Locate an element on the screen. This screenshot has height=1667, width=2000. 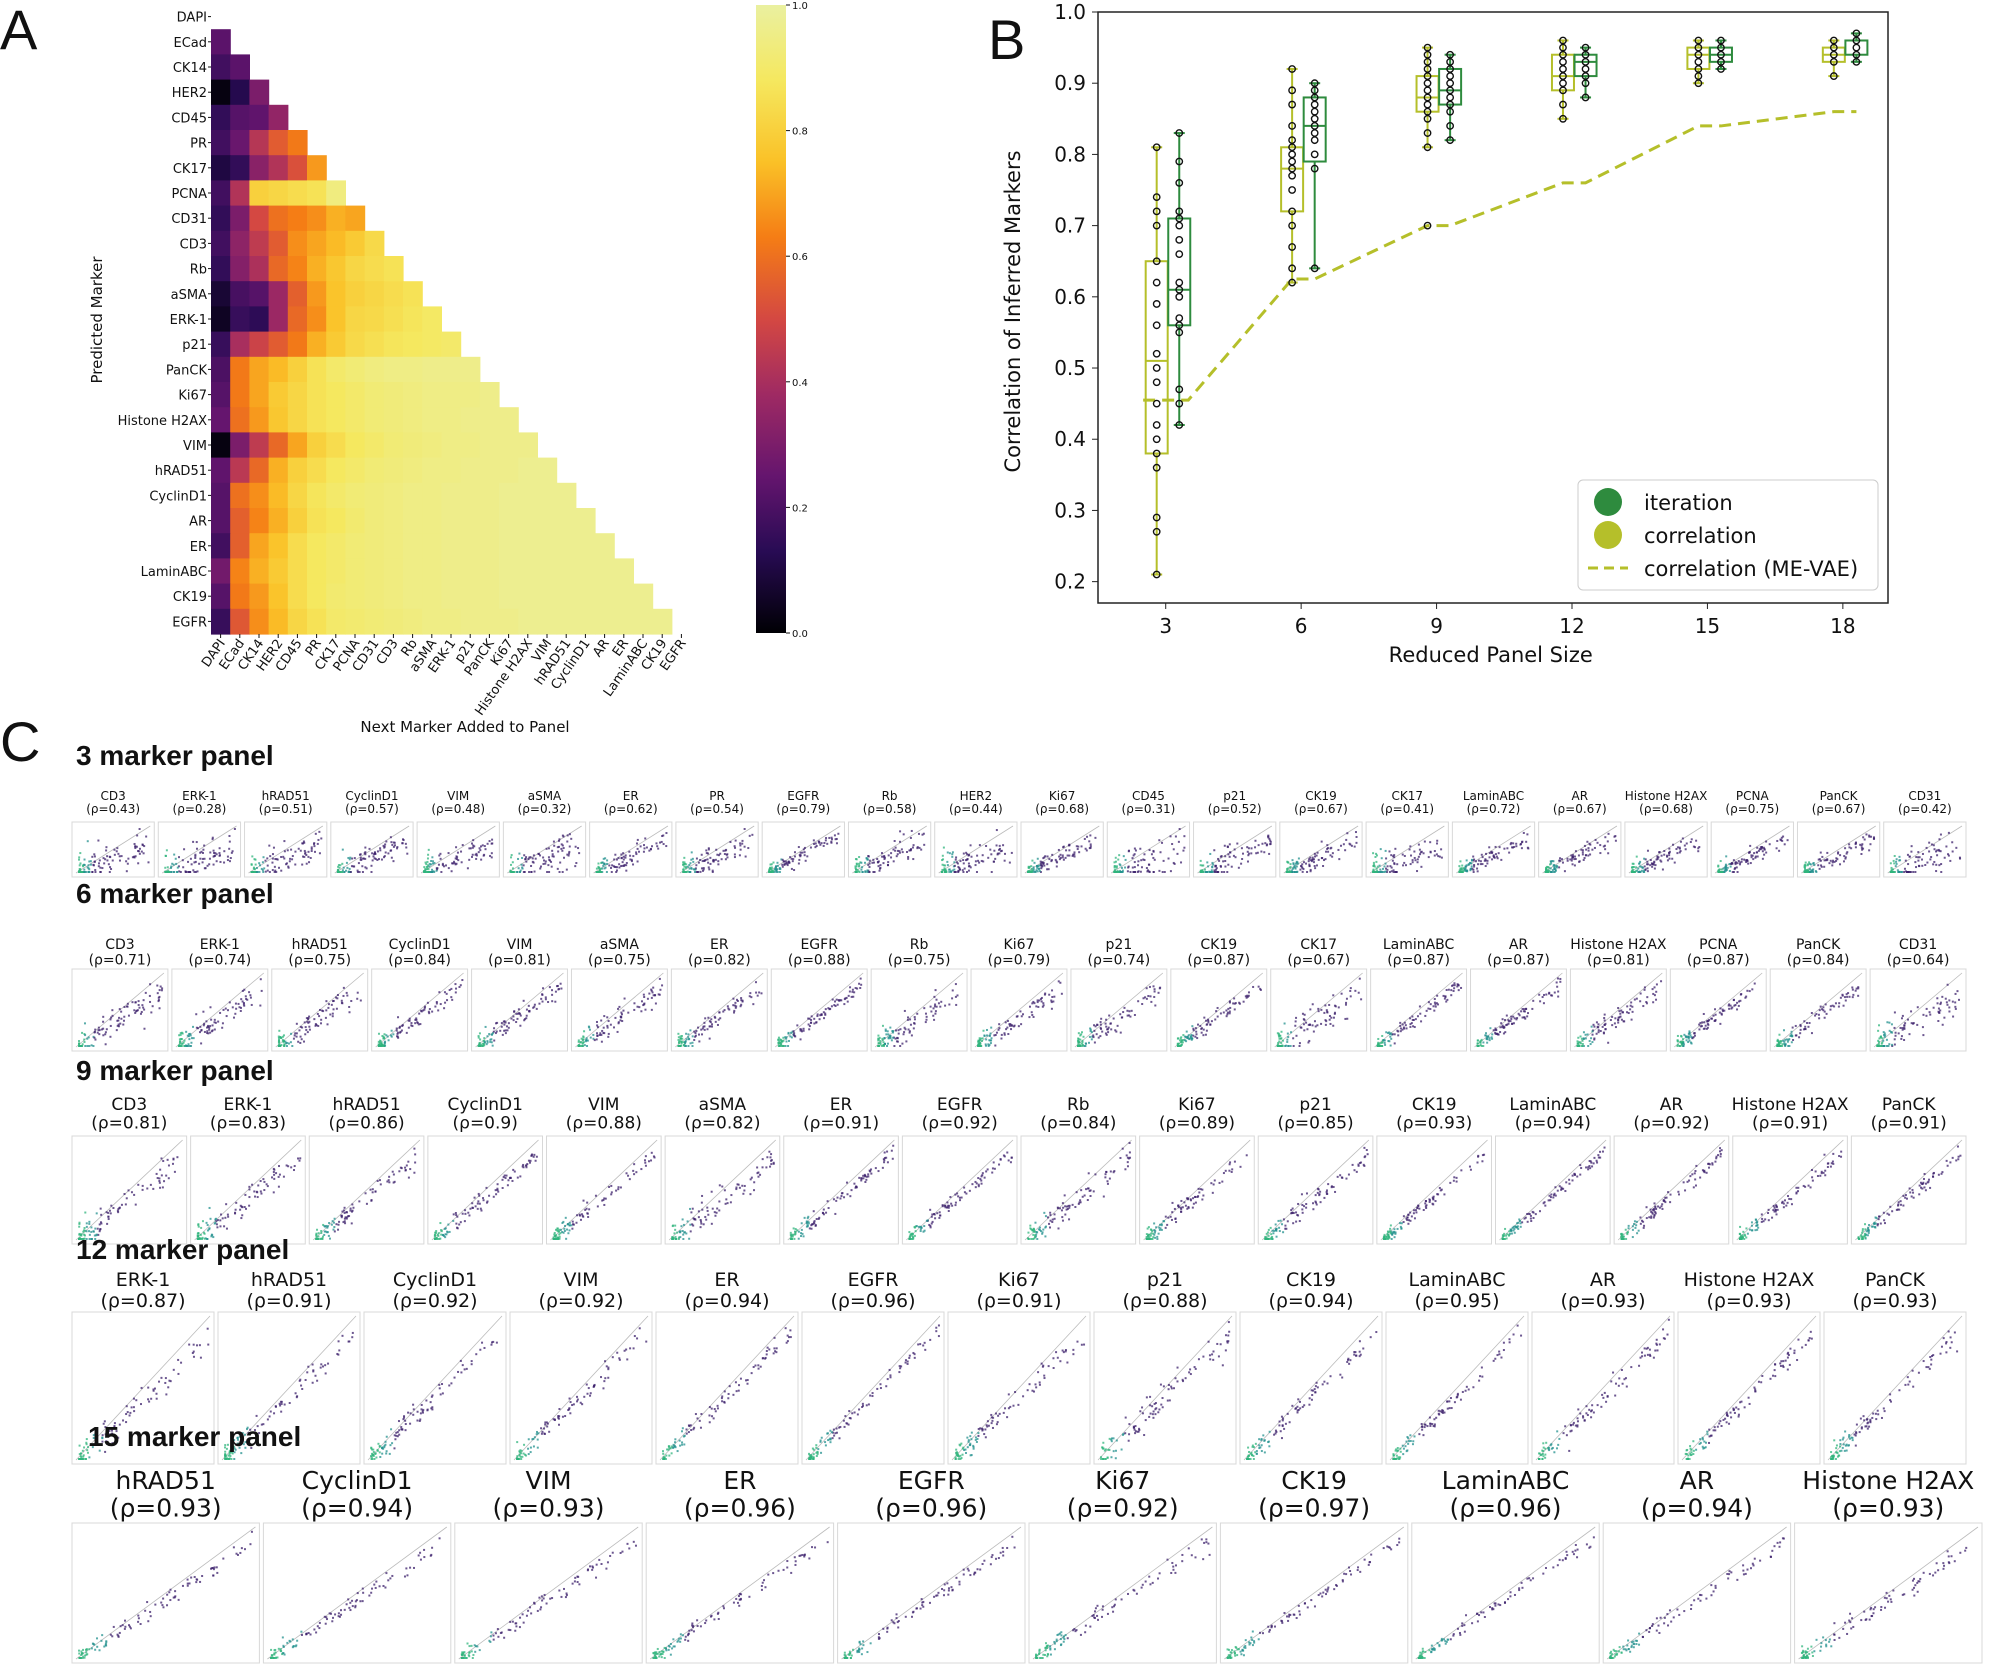
scatter-rho: (ρ=0.48) is located at coordinates (458, 809).